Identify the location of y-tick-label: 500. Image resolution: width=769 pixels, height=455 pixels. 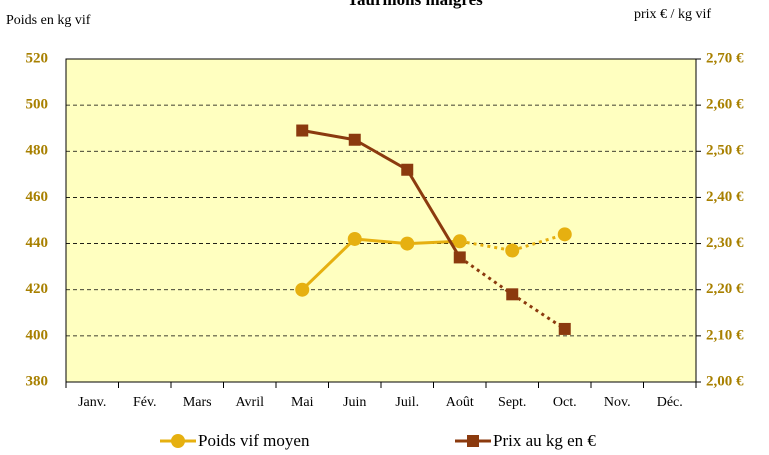
(37, 105).